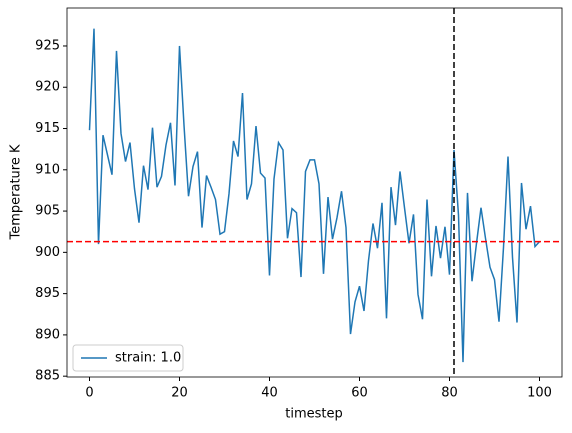 The height and width of the screenshot is (433, 572). What do you see at coordinates (314, 414) in the screenshot?
I see `x-axis-label: timestep` at bounding box center [314, 414].